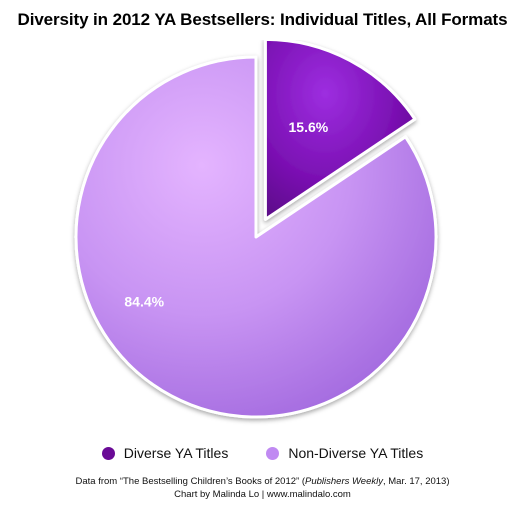  What do you see at coordinates (416, 481) in the screenshot?
I see `source-suffix: , Mar. 17, 2013)` at bounding box center [416, 481].